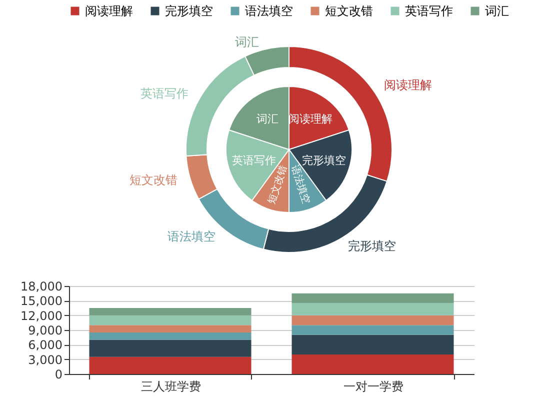 The image size is (550, 420). I want to click on x-tick-label: 一对一学费, so click(373, 387).